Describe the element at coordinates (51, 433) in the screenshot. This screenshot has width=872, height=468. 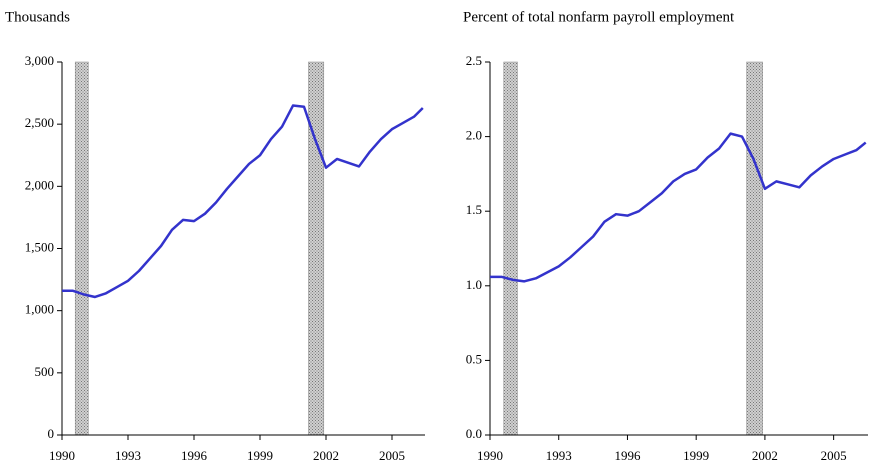
I see `y-tick-label: 0` at that location.